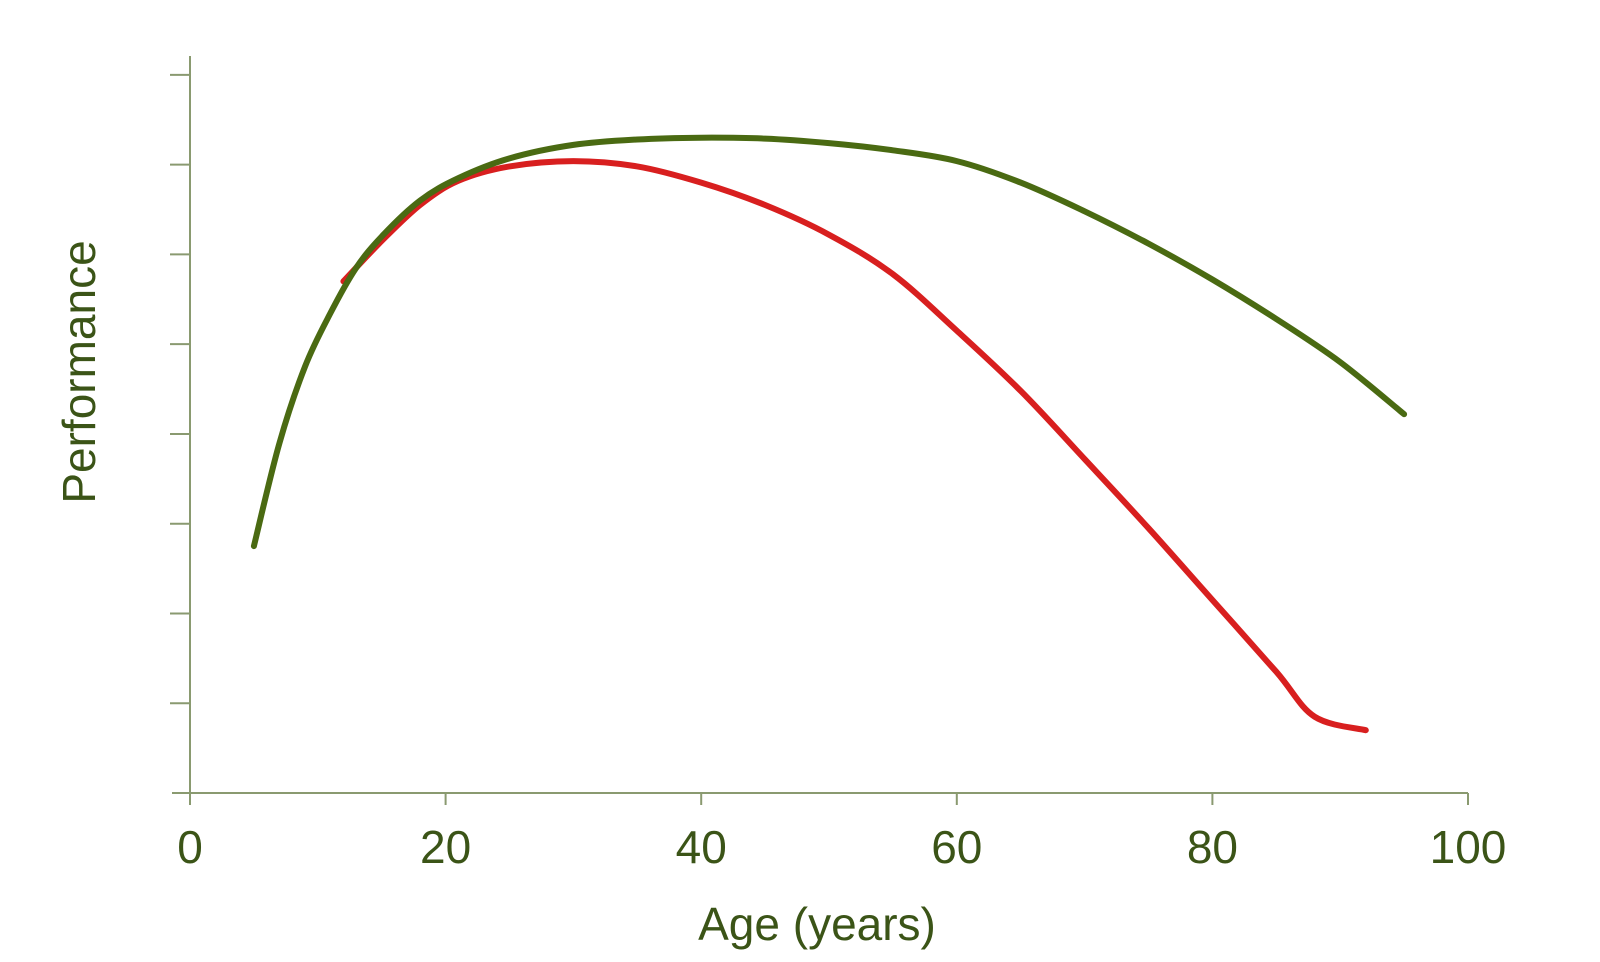 The width and height of the screenshot is (1600, 962). What do you see at coordinates (956, 847) in the screenshot?
I see `x-tick-label: 60` at bounding box center [956, 847].